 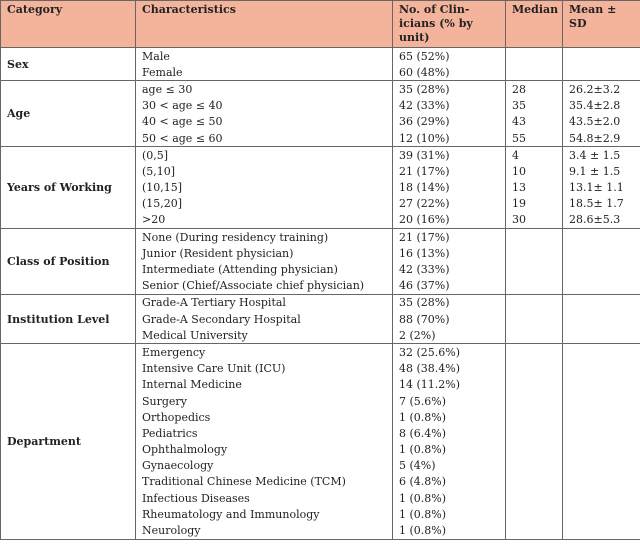 I want to click on characteristic-cell: Gynaecology, so click(x=264, y=465).